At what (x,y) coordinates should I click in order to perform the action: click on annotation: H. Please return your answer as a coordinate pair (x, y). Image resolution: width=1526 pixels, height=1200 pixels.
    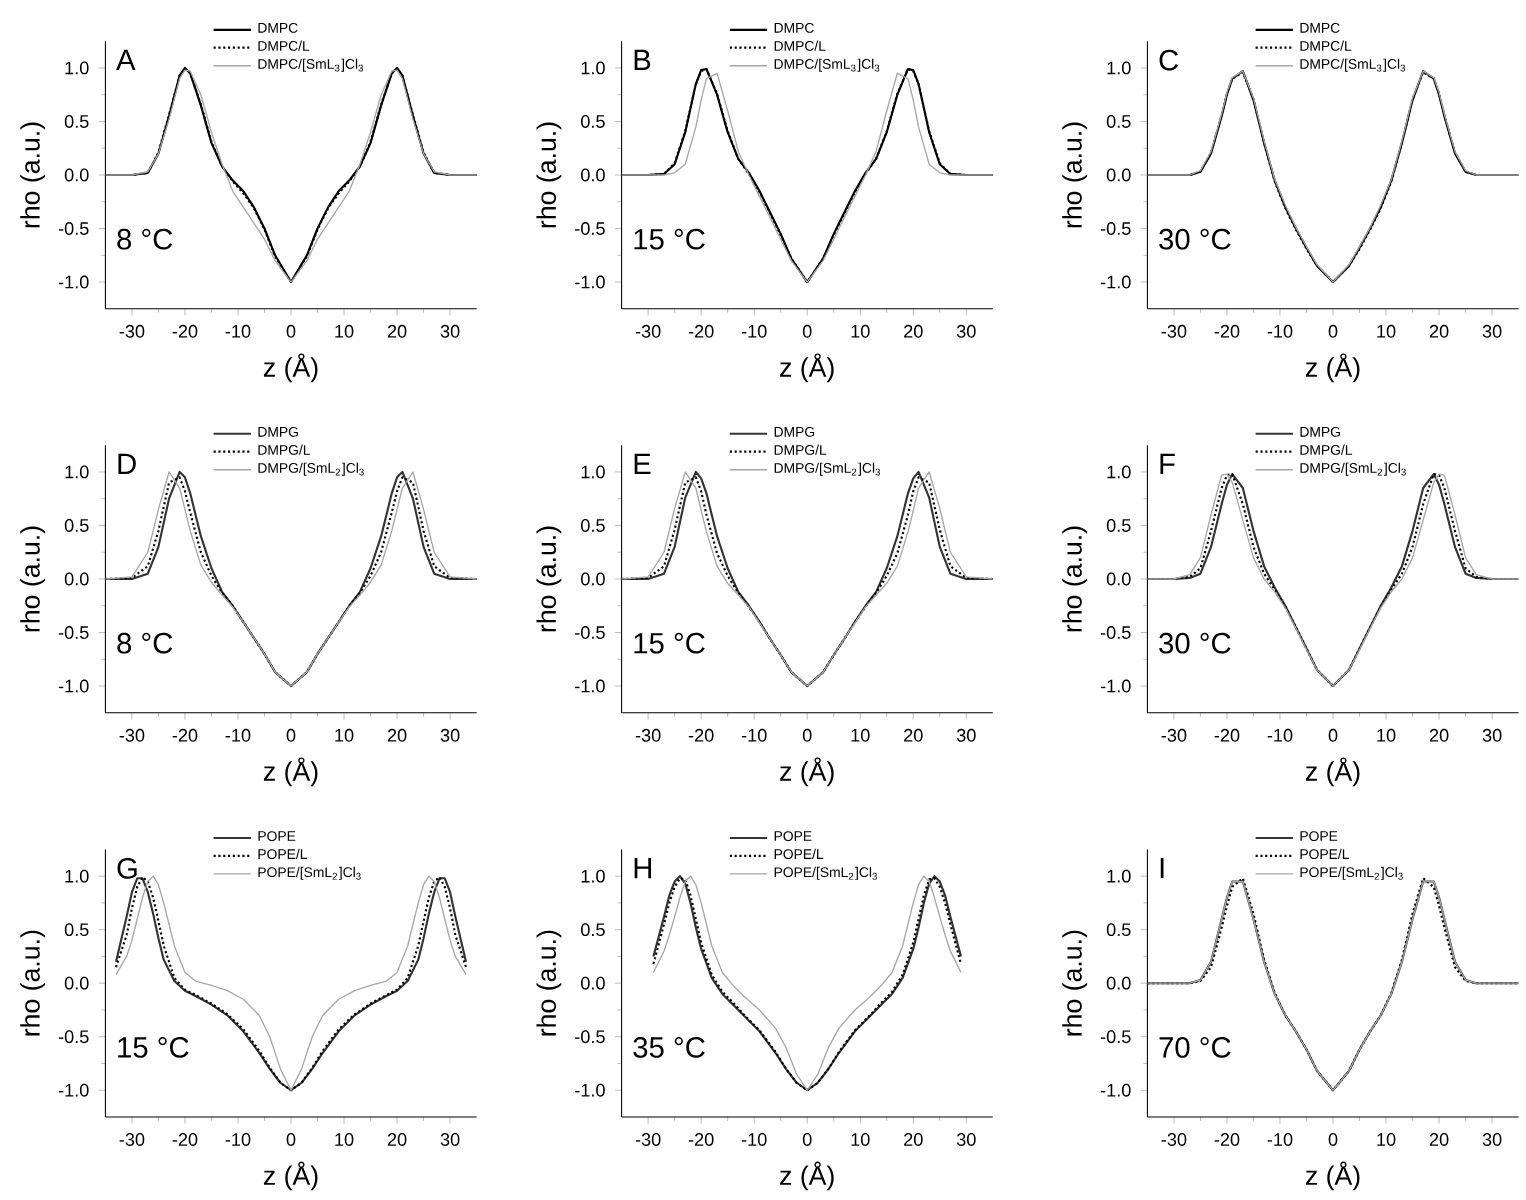
    Looking at the image, I should click on (643, 868).